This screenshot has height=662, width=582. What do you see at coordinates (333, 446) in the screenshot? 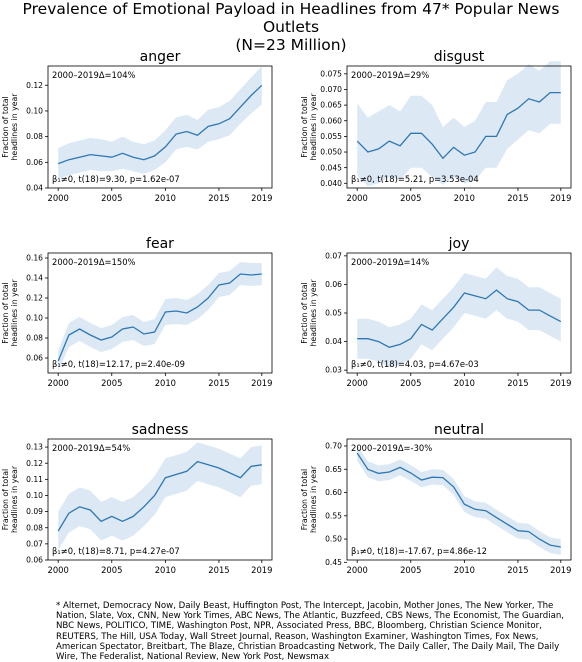
I see `y-tick-label: 0.70` at bounding box center [333, 446].